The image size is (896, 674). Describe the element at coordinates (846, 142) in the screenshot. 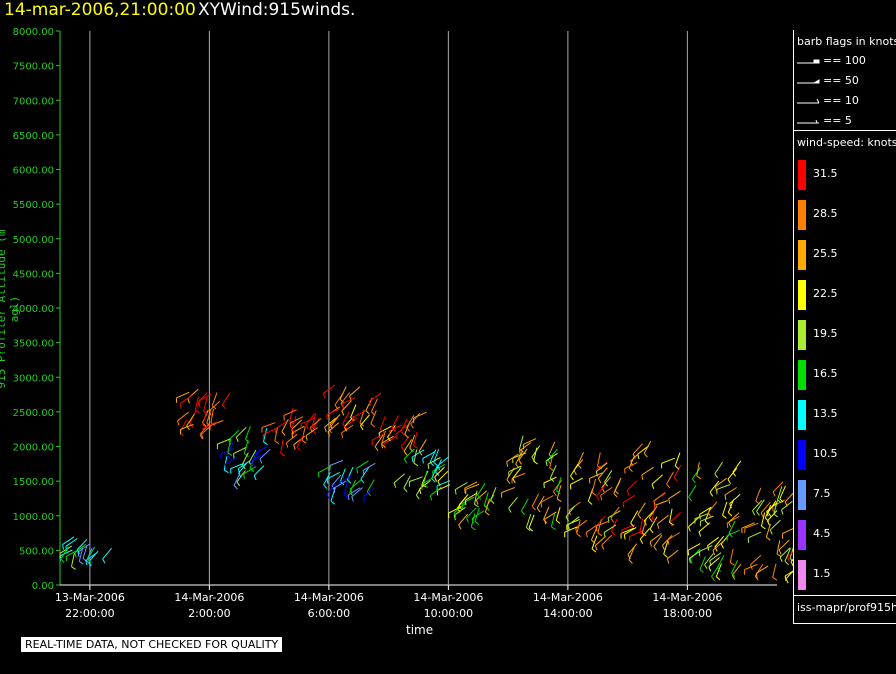

I see `speed-legend-title: wind-speed: knots` at that location.